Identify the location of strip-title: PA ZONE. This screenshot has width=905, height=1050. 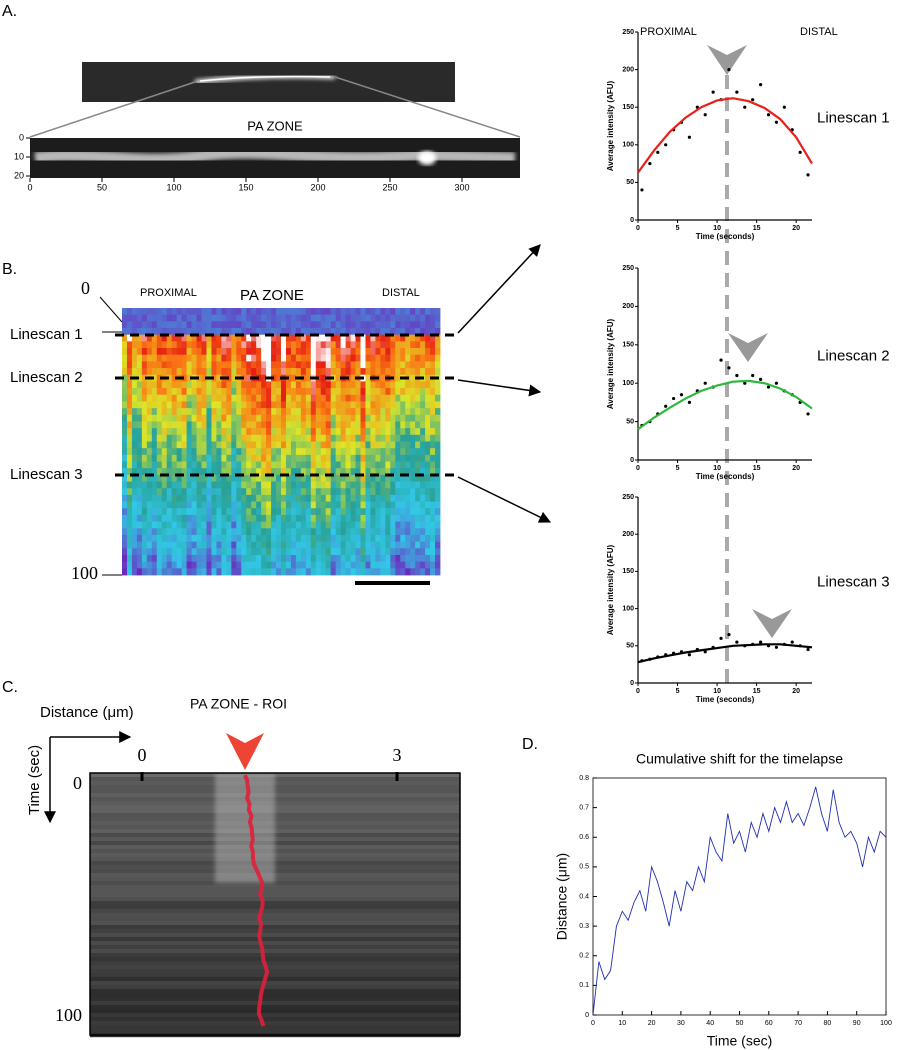
(275, 125).